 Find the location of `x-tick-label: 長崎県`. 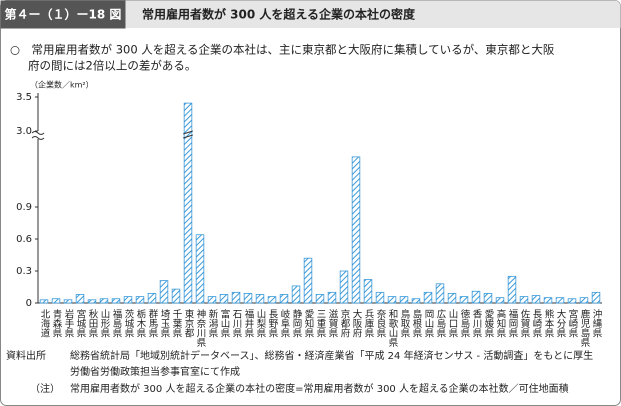

x-tick-label: 長崎県 is located at coordinates (537, 323).